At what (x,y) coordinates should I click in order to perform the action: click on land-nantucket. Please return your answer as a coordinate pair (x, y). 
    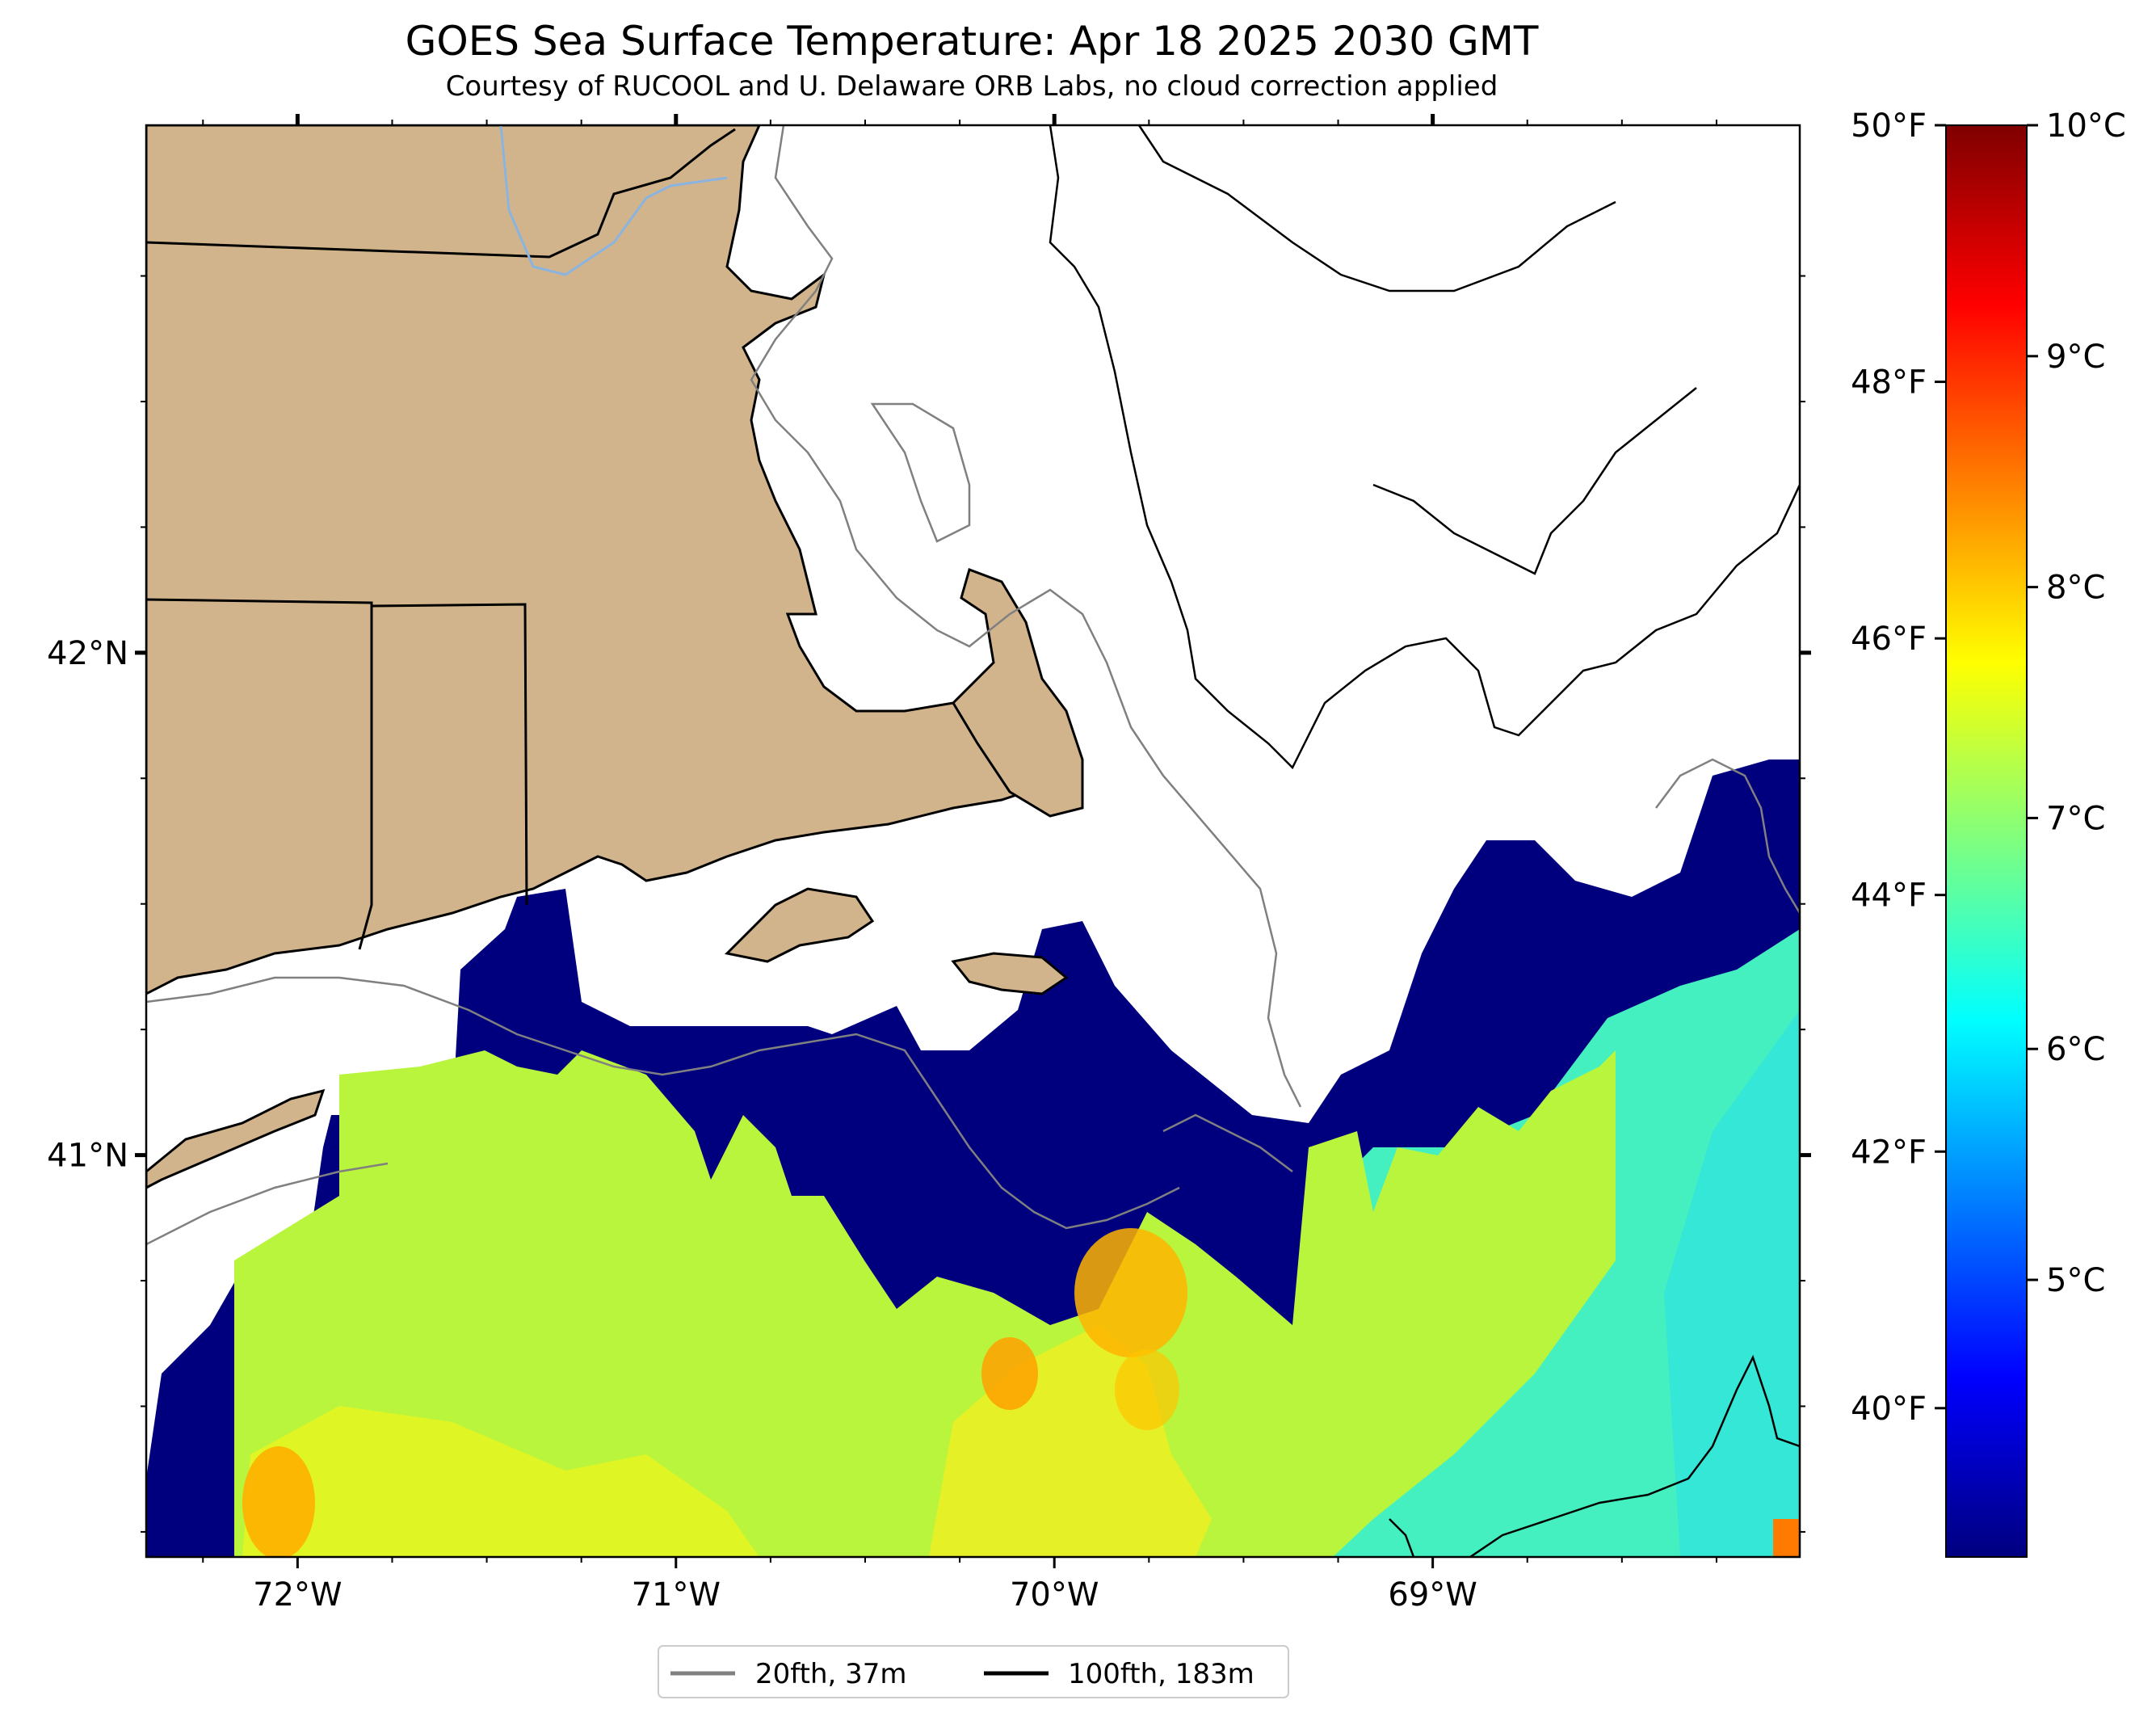
    Looking at the image, I should click on (1010, 973).